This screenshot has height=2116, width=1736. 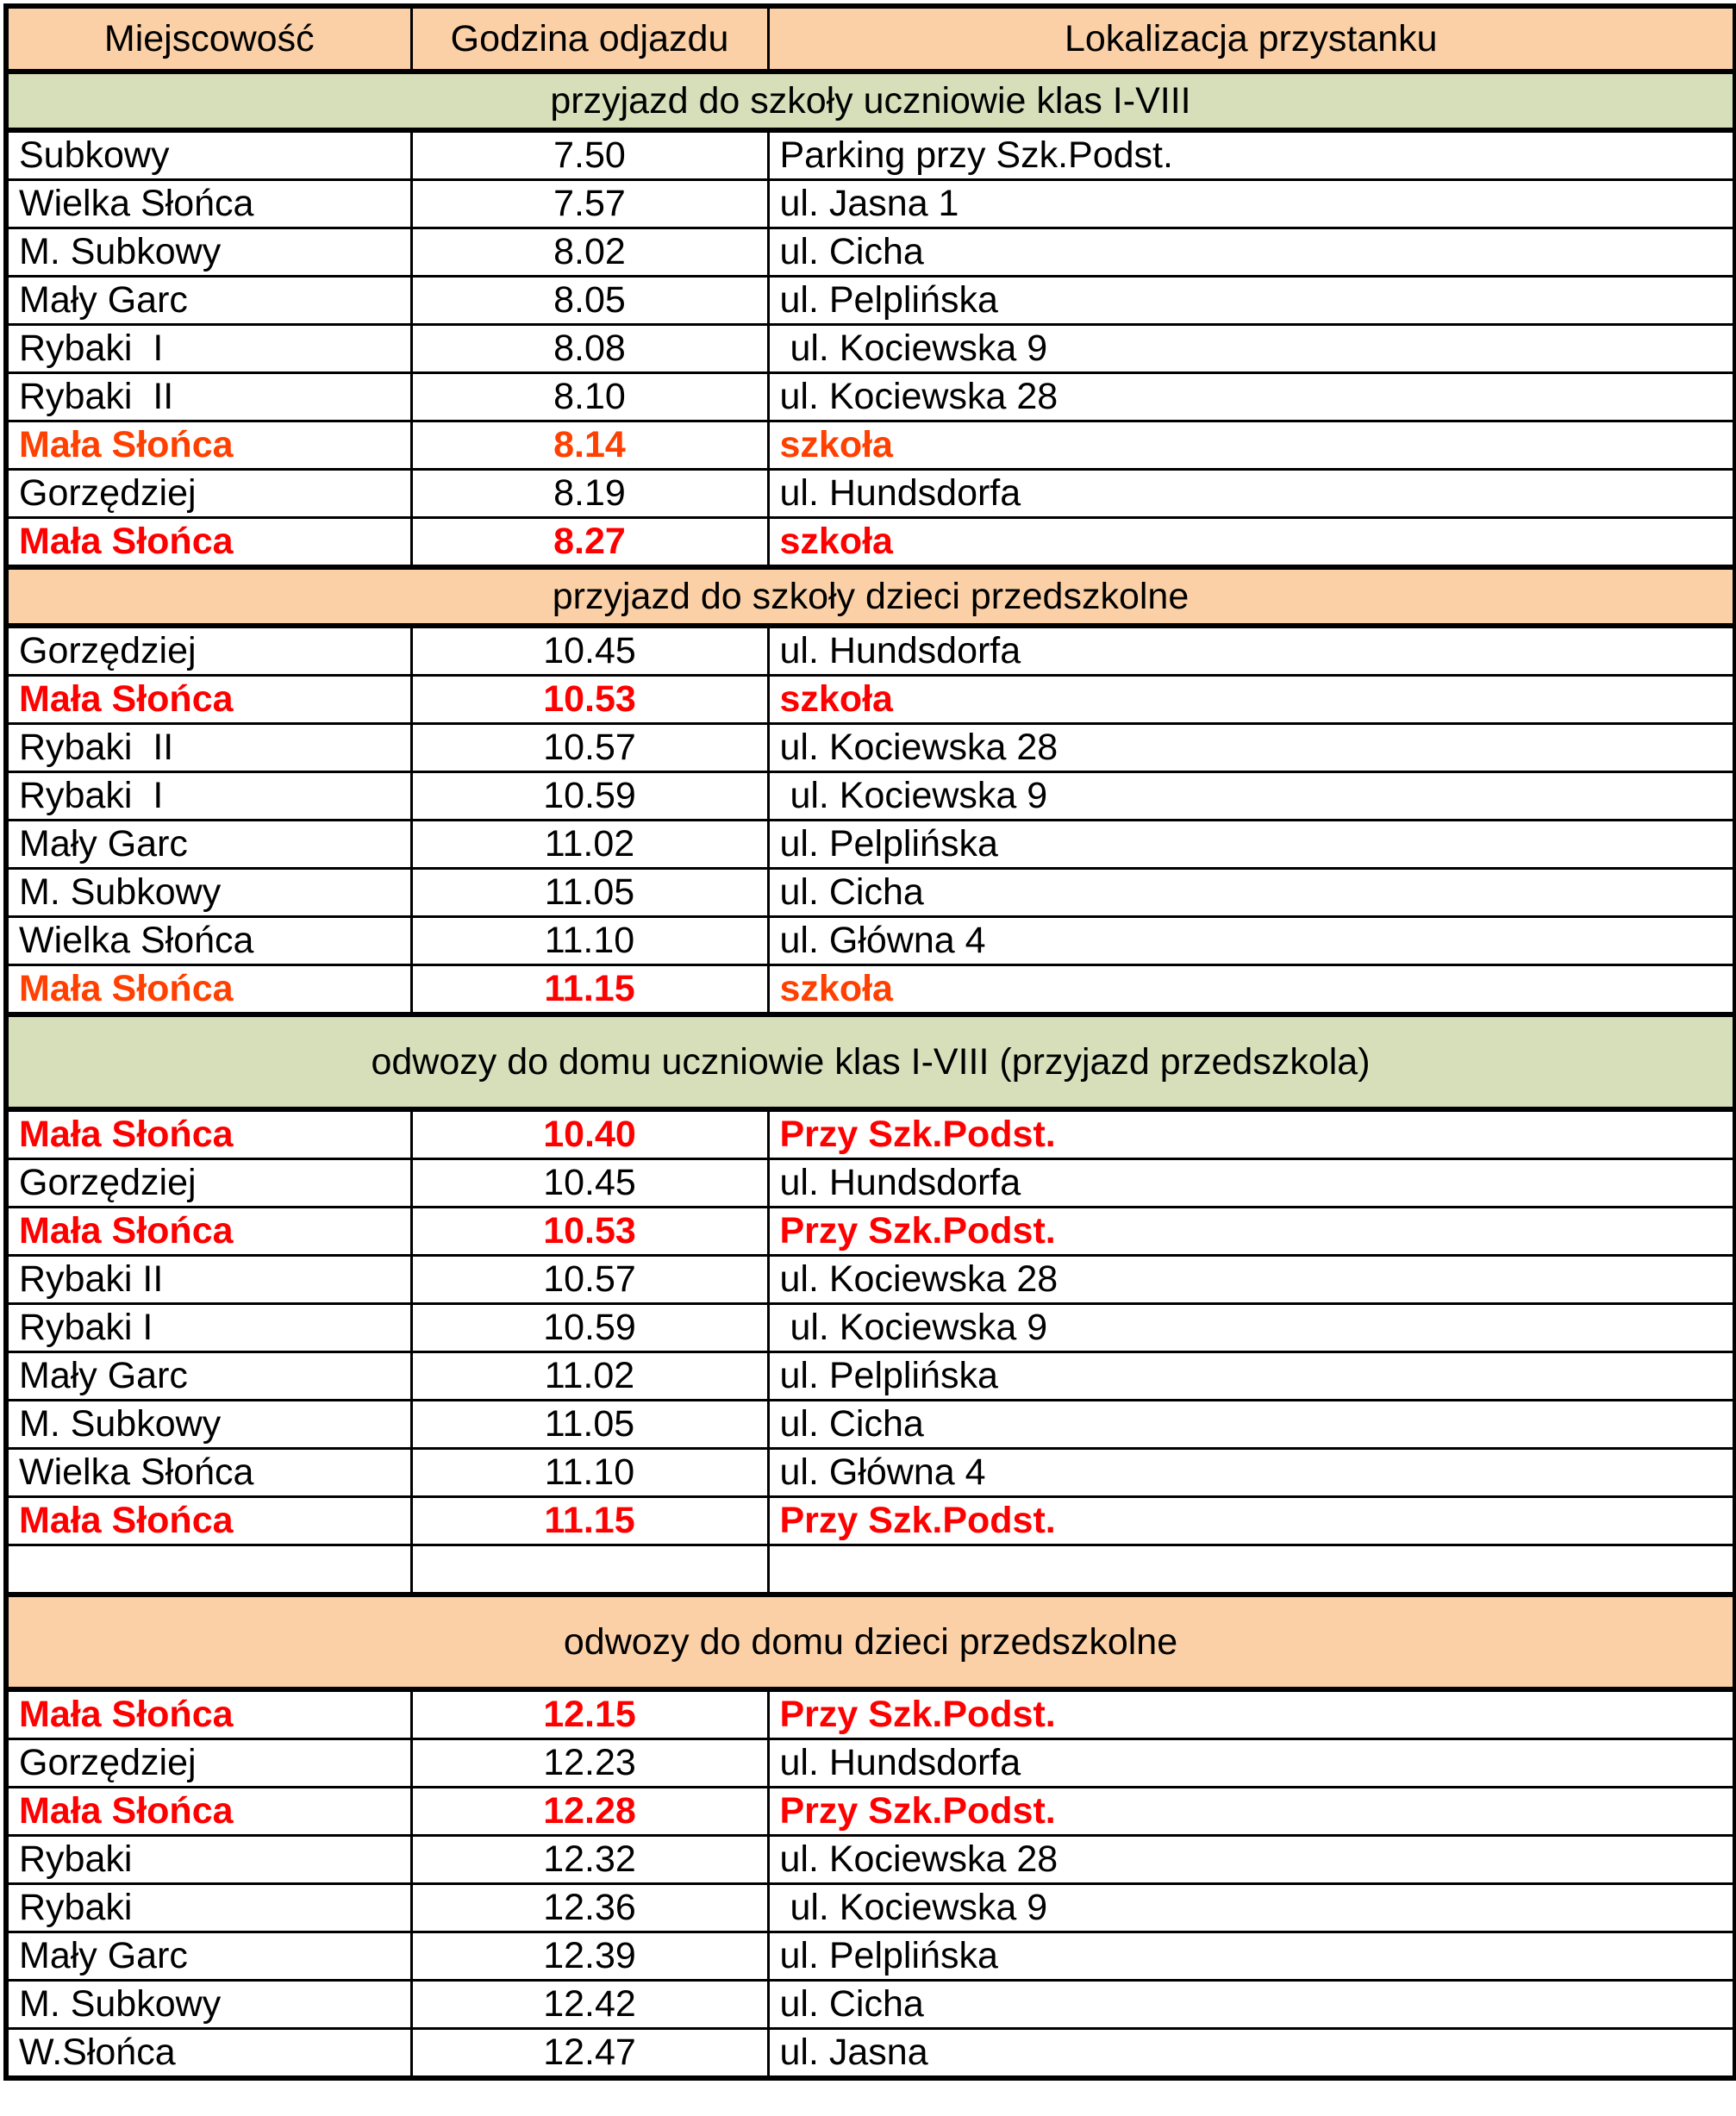 What do you see at coordinates (208, 39) in the screenshot?
I see `column-header-place: Miejscowość` at bounding box center [208, 39].